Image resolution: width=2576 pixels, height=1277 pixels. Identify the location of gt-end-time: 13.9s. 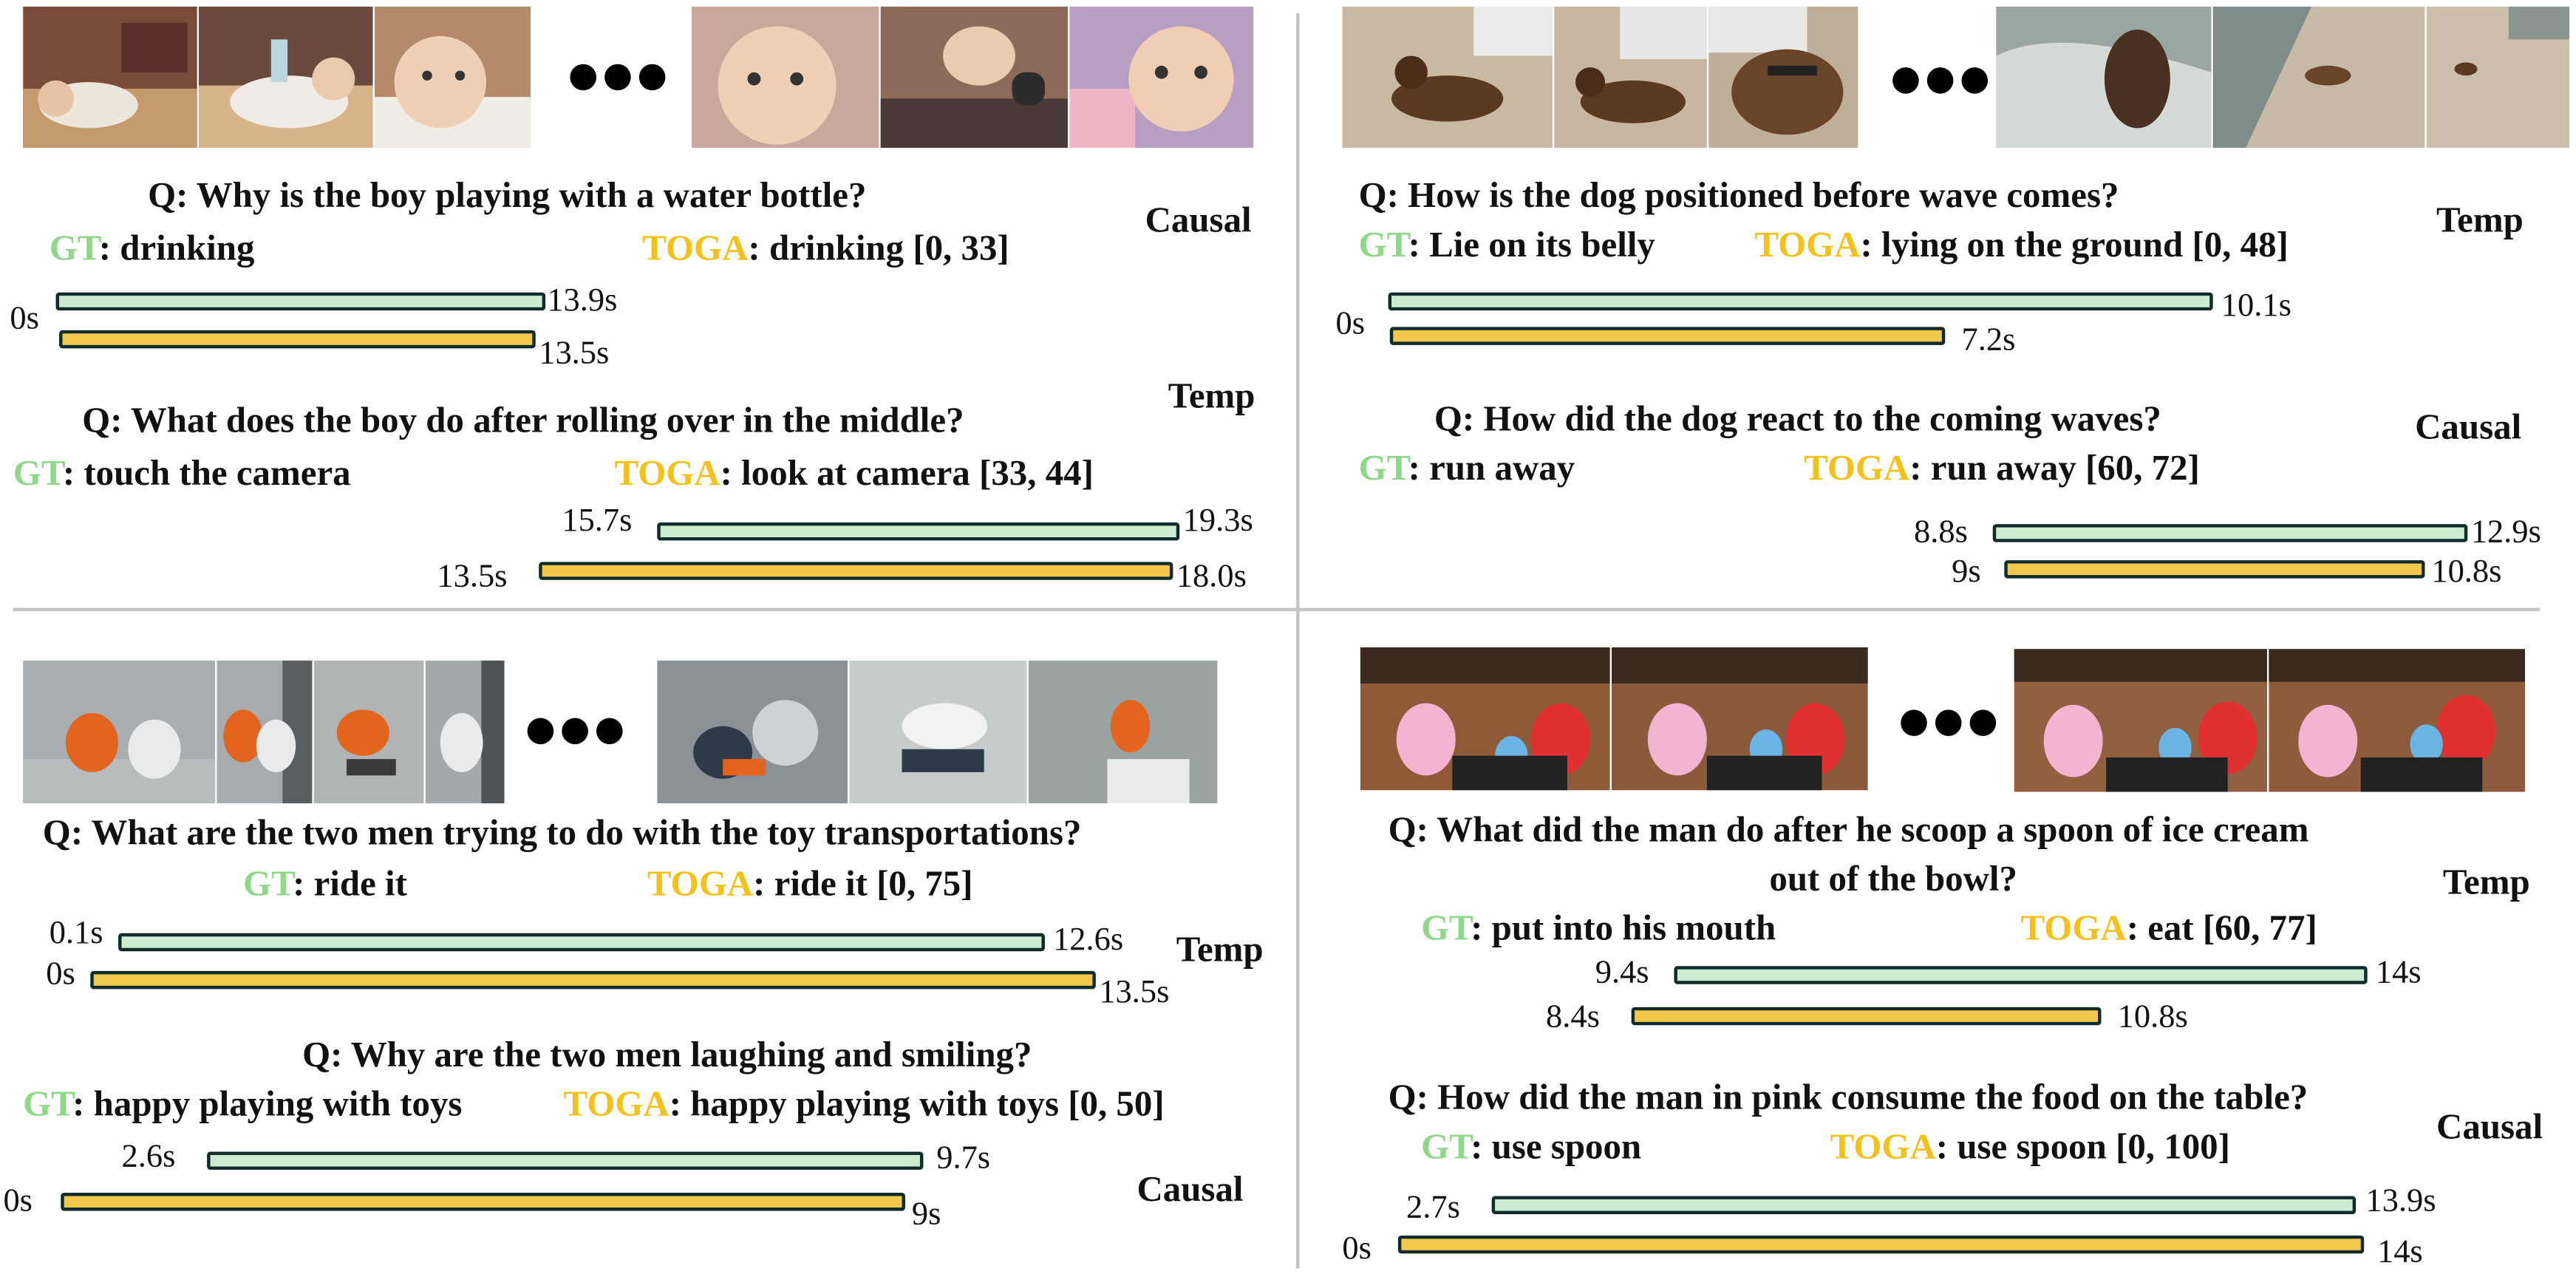
(2400, 1200).